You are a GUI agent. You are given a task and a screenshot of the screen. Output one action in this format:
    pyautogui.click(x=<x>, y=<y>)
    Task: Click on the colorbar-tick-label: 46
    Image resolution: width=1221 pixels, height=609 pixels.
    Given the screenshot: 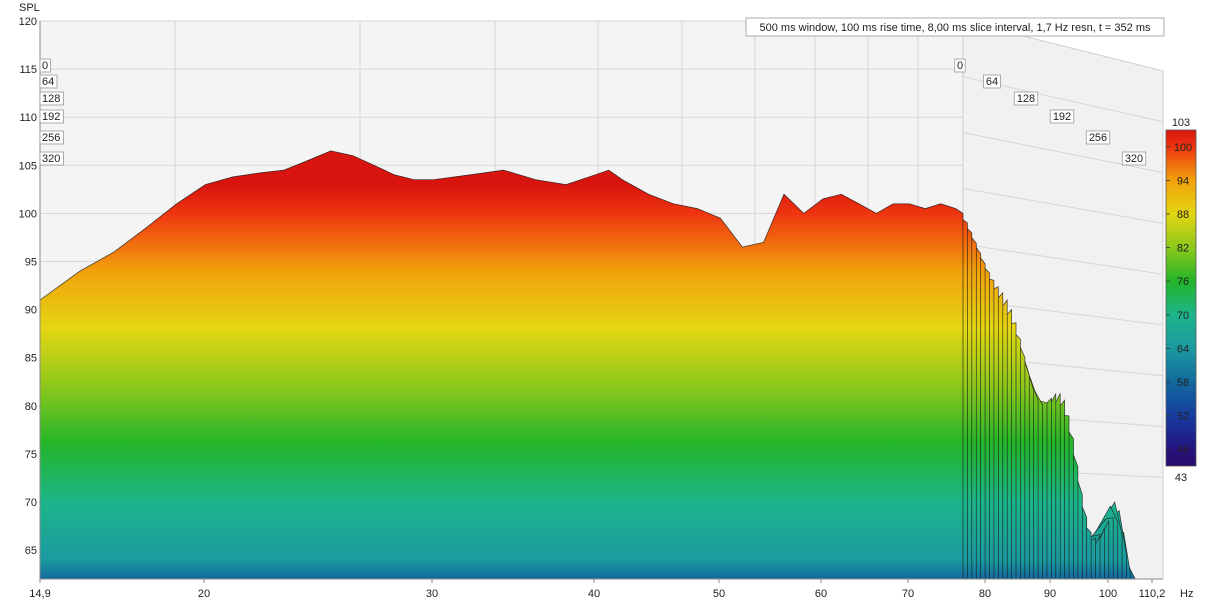 What is the action you would take?
    pyautogui.click(x=1183, y=450)
    